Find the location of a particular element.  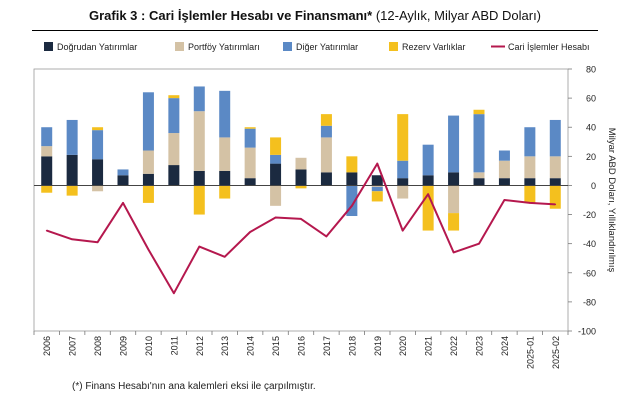

x-tick-label: 2023 is located at coordinates (480, 346).